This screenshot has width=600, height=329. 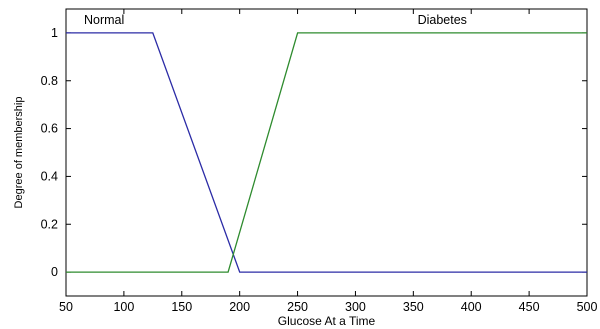 What do you see at coordinates (49, 81) in the screenshot?
I see `y-tick-label: 0.8` at bounding box center [49, 81].